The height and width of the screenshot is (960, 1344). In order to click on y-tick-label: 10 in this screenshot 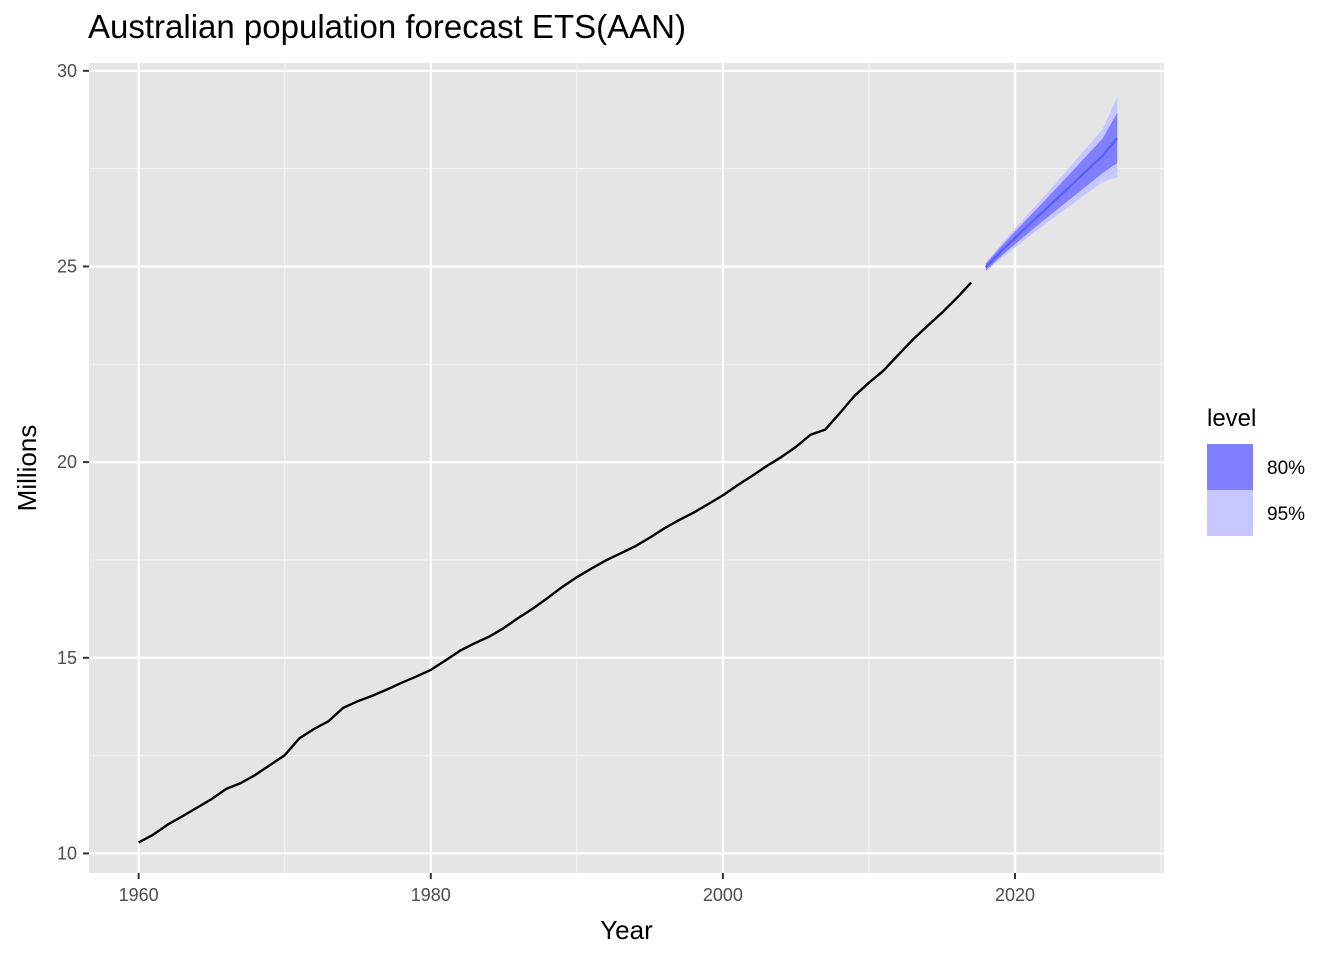, I will do `click(67, 853)`.